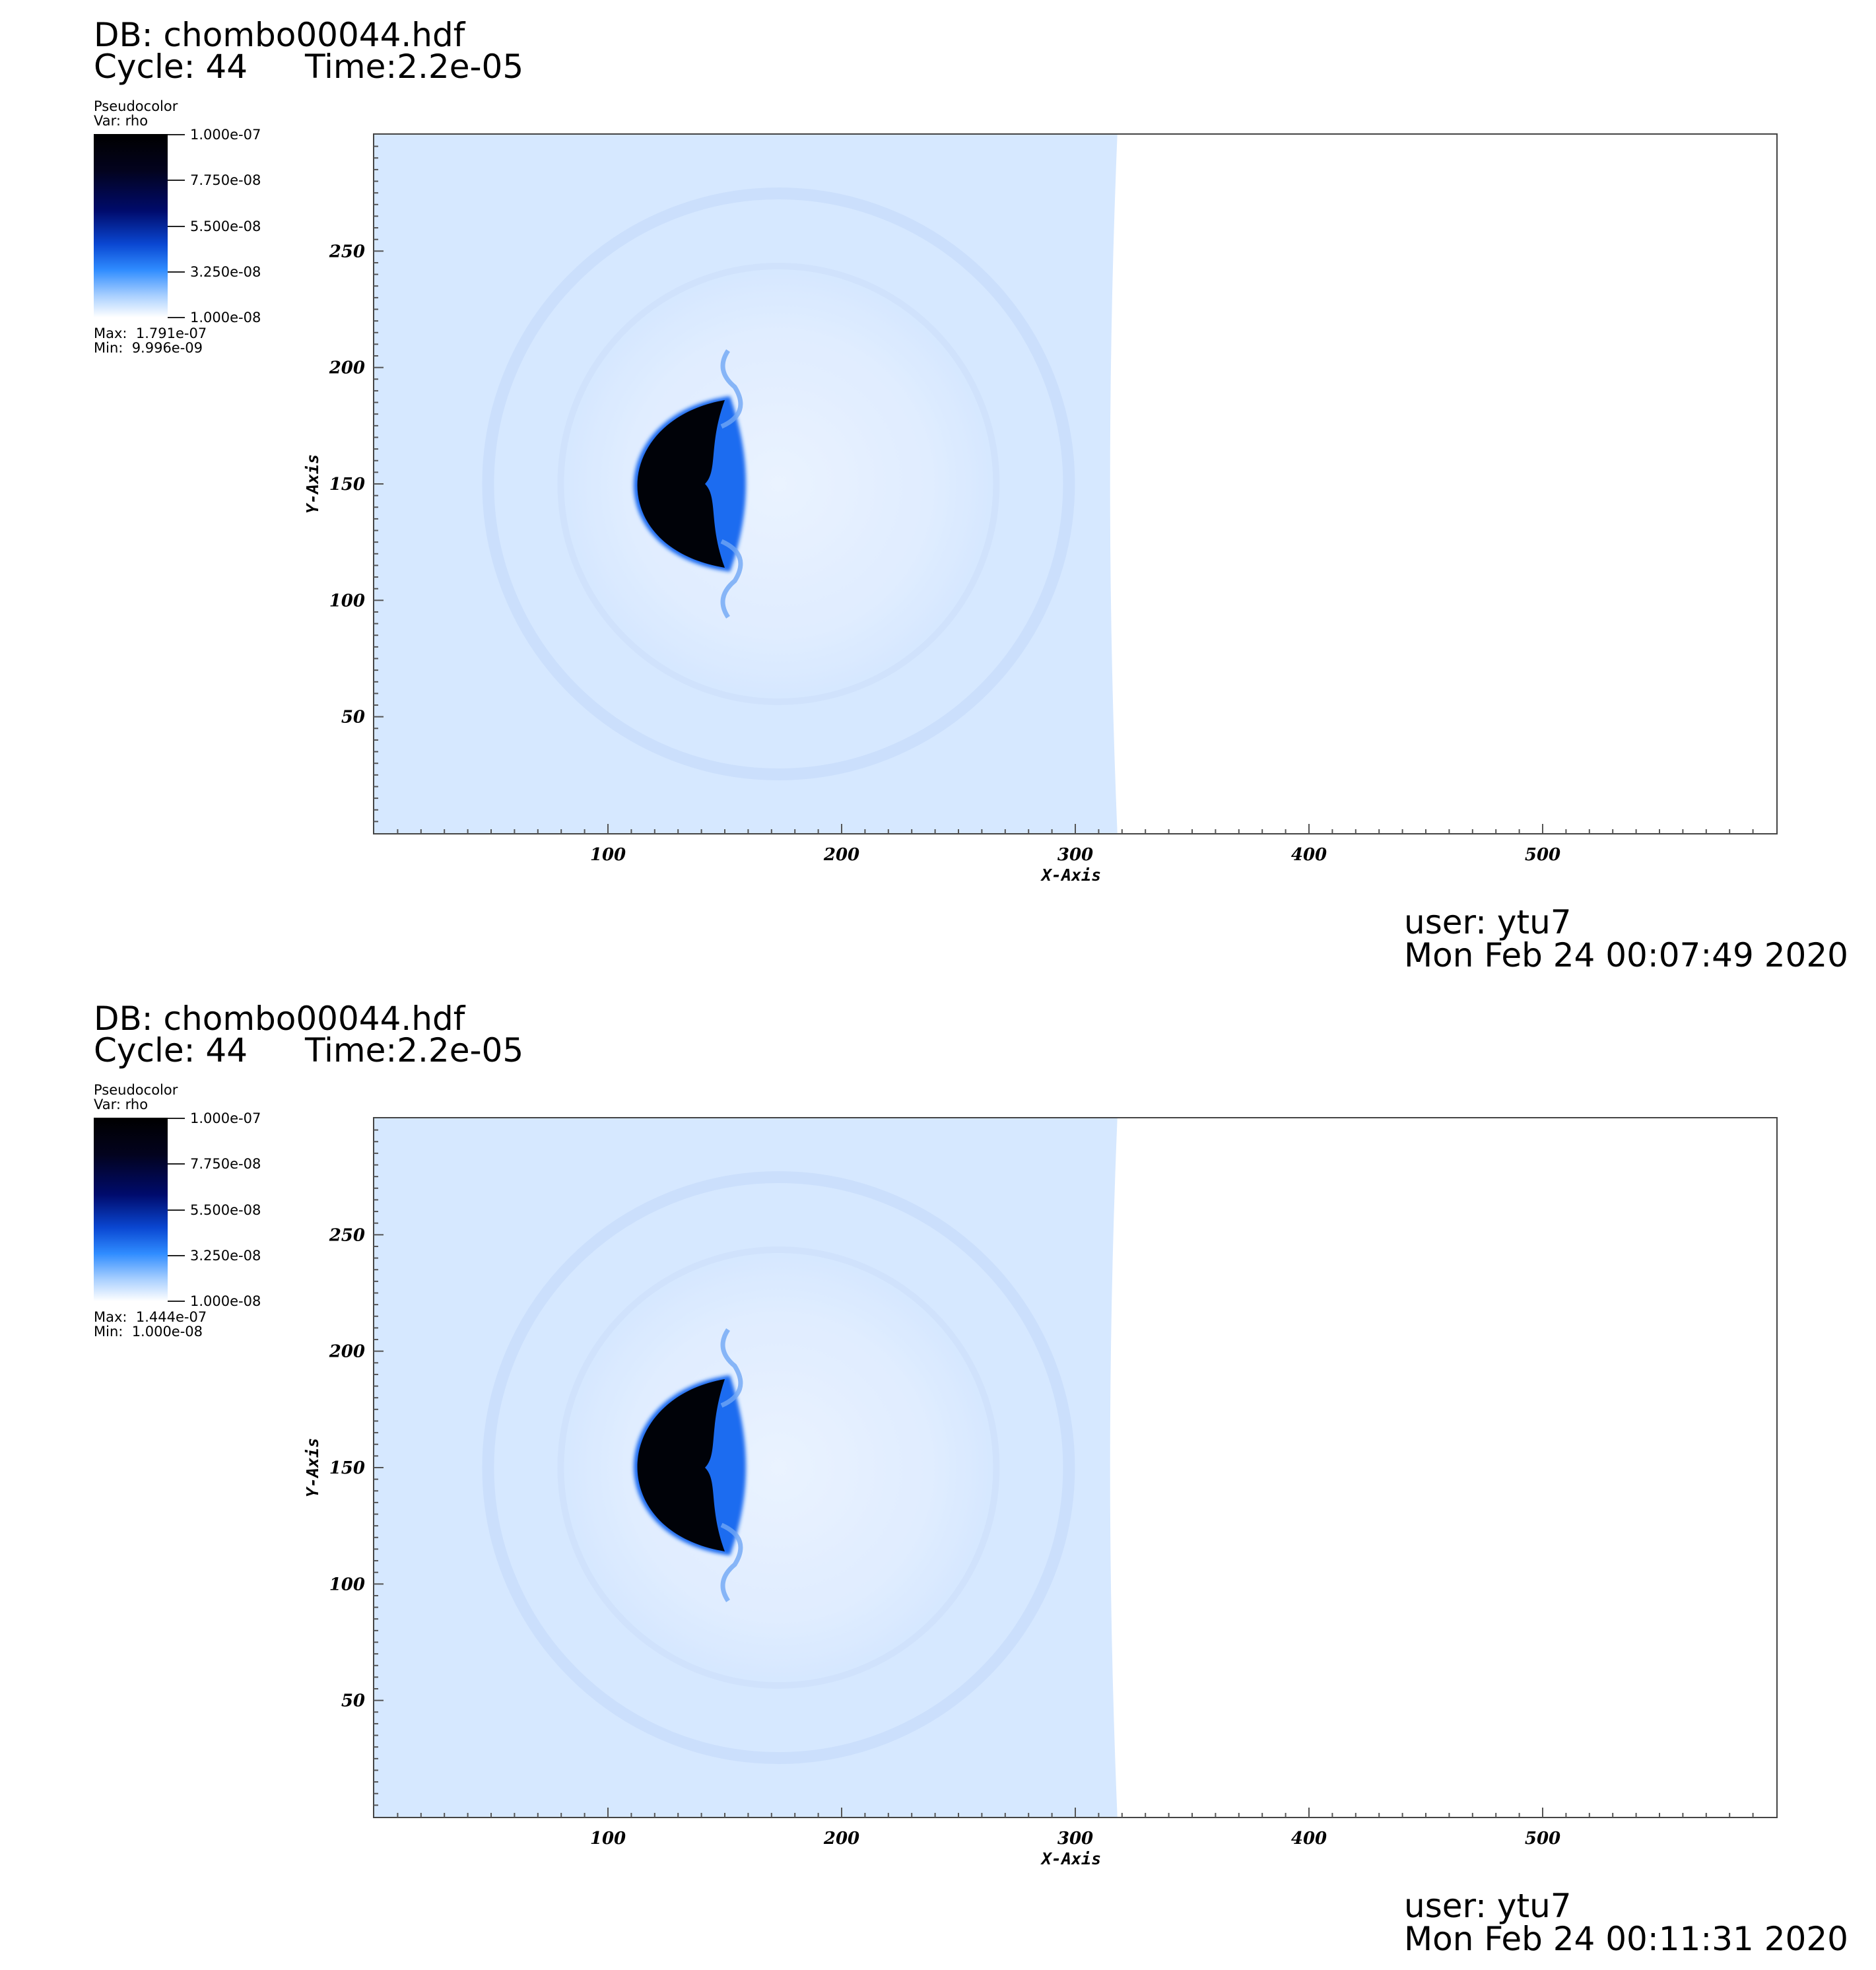  What do you see at coordinates (148, 1332) in the screenshot?
I see `legend-min: Min: 1.000e-08` at bounding box center [148, 1332].